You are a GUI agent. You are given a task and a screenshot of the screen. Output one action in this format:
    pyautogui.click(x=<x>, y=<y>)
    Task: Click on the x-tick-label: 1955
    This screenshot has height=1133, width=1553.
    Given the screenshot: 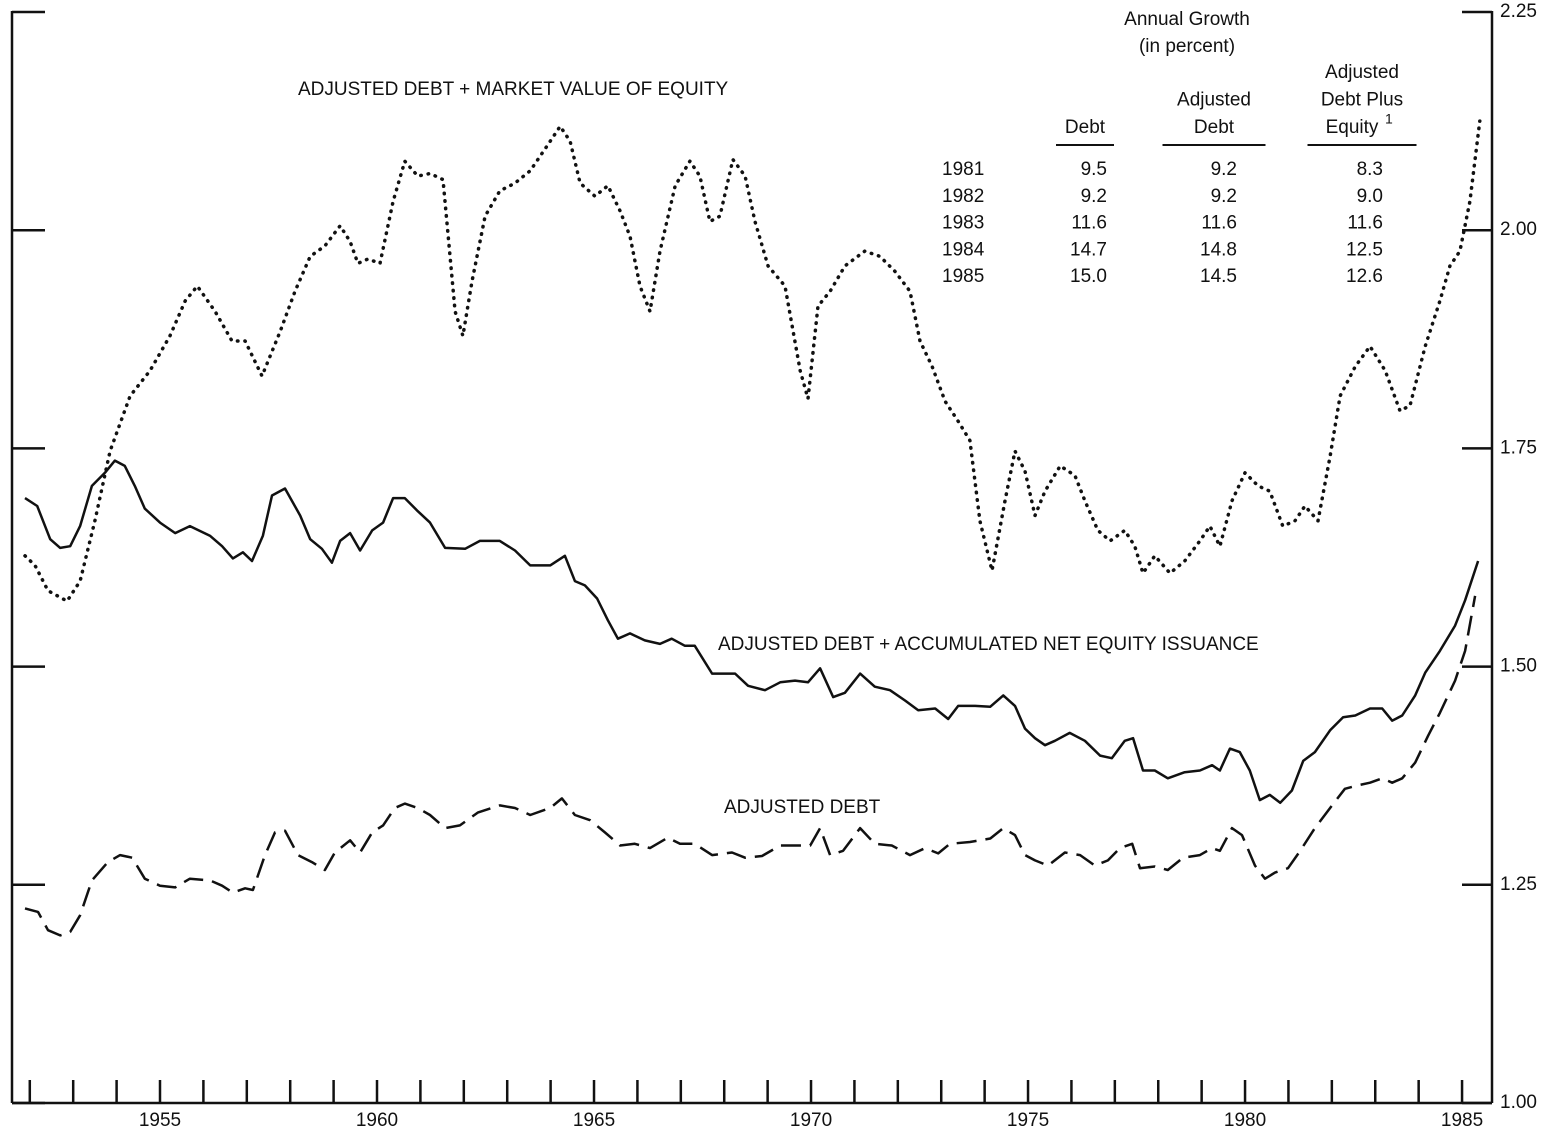 What is the action you would take?
    pyautogui.click(x=160, y=1120)
    